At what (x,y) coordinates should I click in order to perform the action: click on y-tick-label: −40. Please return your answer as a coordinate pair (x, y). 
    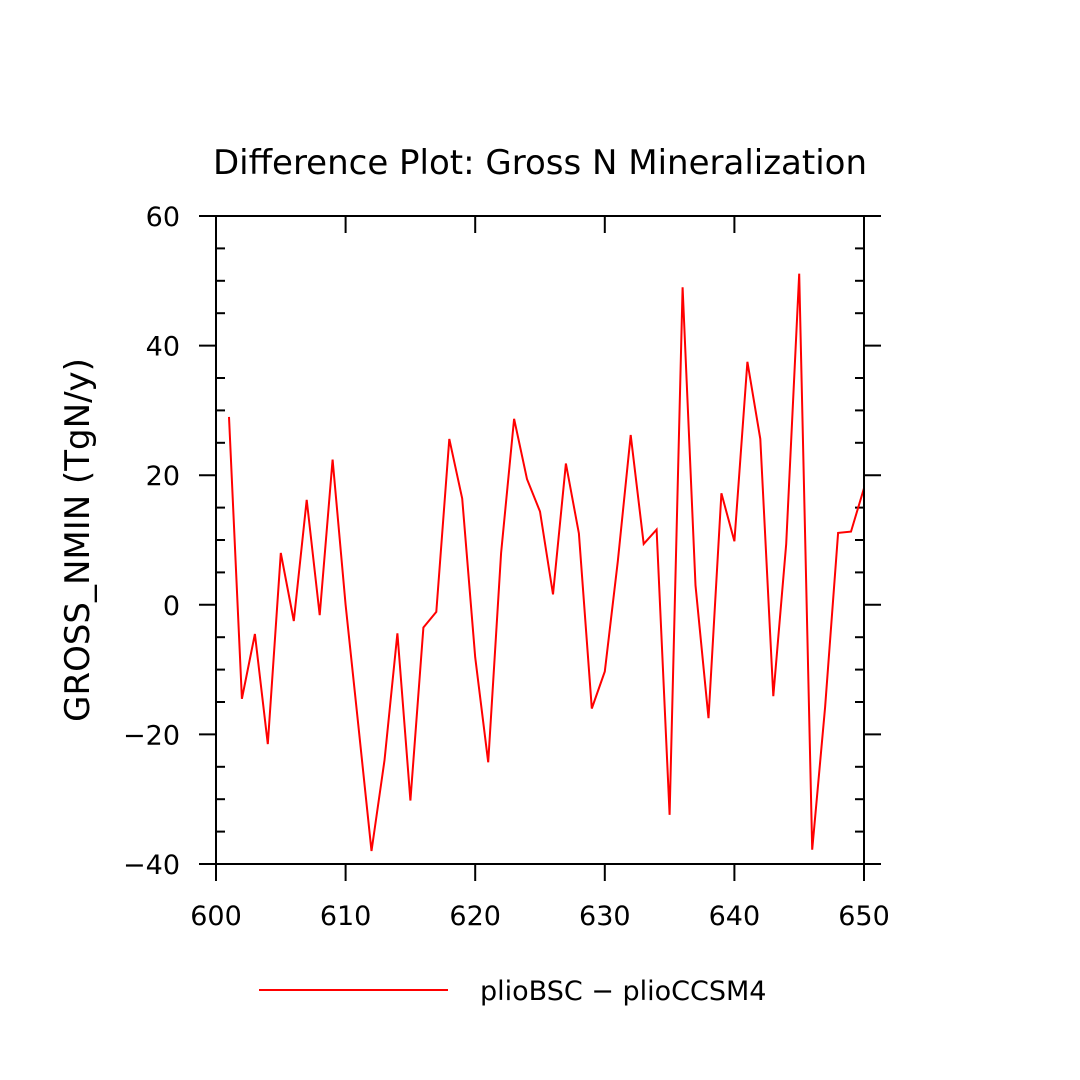
    Looking at the image, I should click on (151, 865).